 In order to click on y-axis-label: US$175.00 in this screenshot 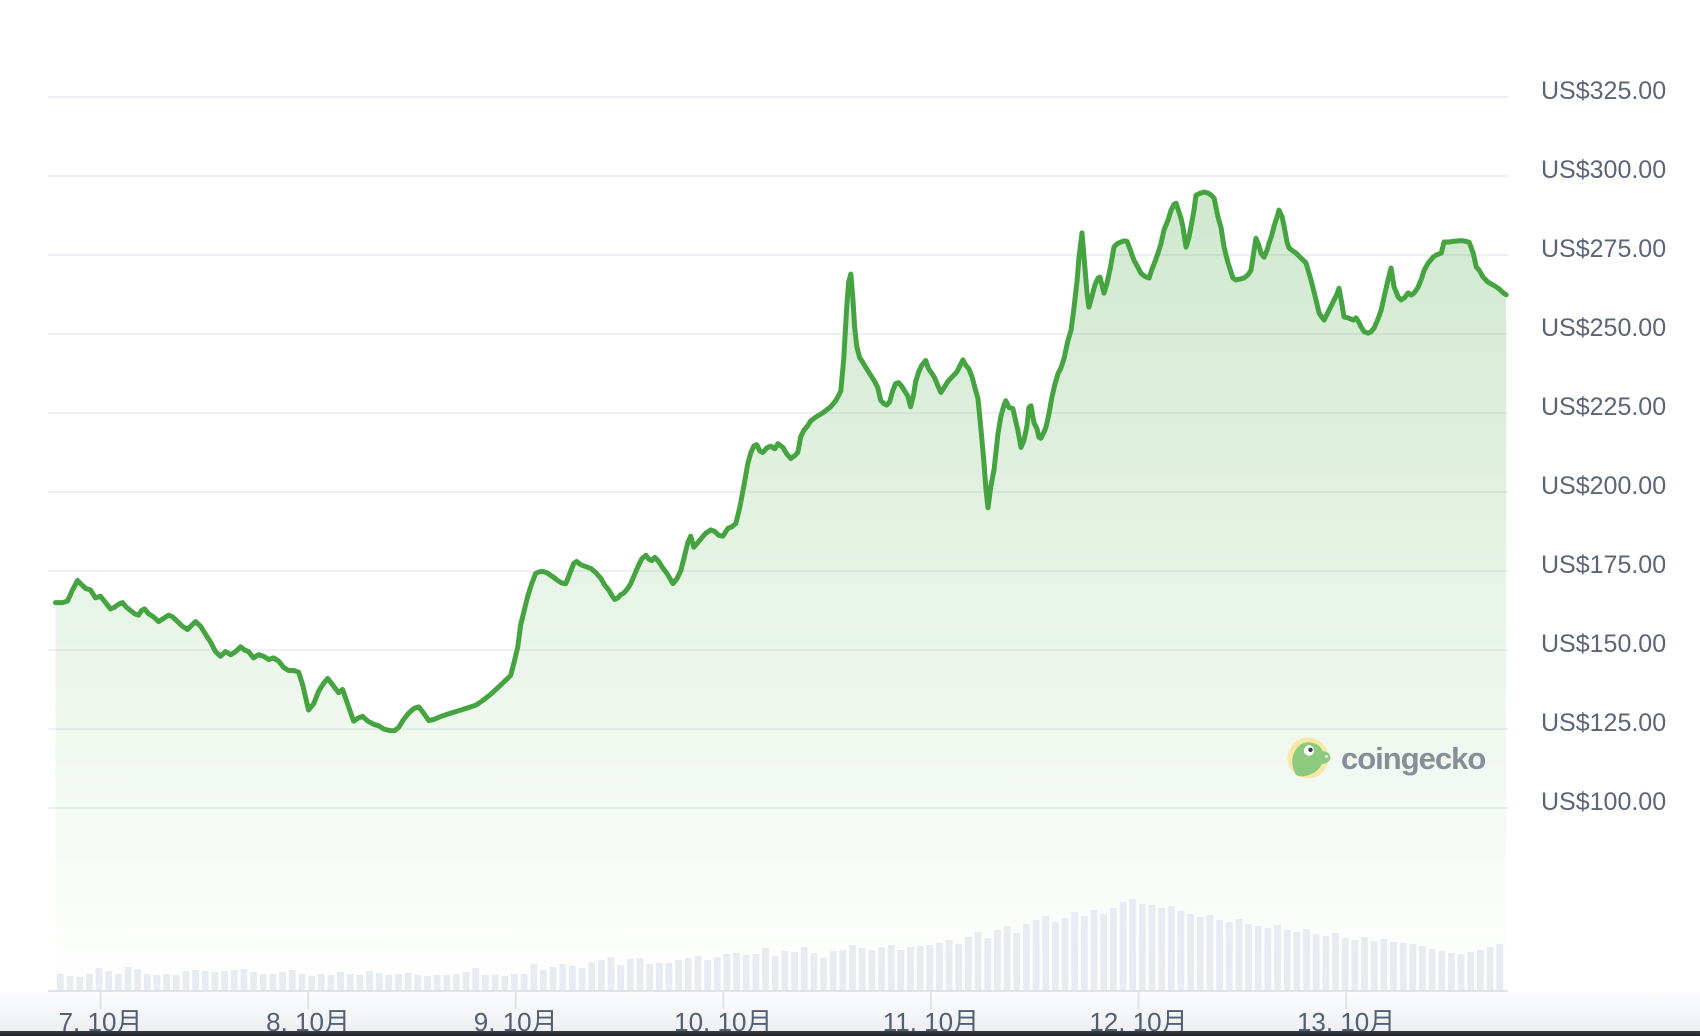, I will do `click(1603, 565)`.